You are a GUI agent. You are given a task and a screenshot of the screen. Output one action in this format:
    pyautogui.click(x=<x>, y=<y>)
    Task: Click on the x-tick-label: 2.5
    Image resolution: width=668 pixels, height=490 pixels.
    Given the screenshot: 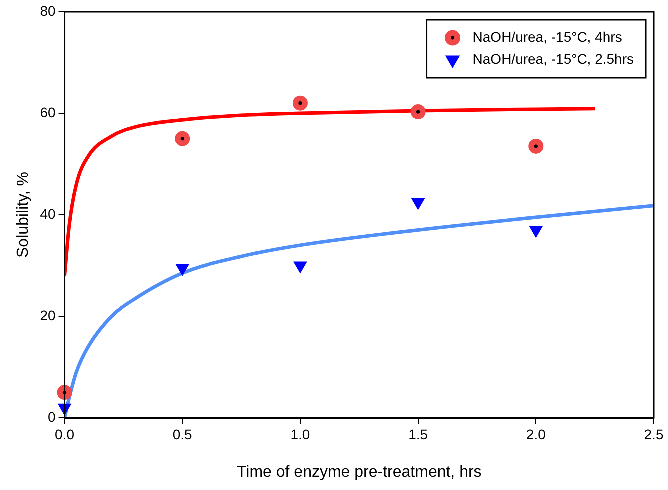 What is the action you would take?
    pyautogui.click(x=654, y=434)
    